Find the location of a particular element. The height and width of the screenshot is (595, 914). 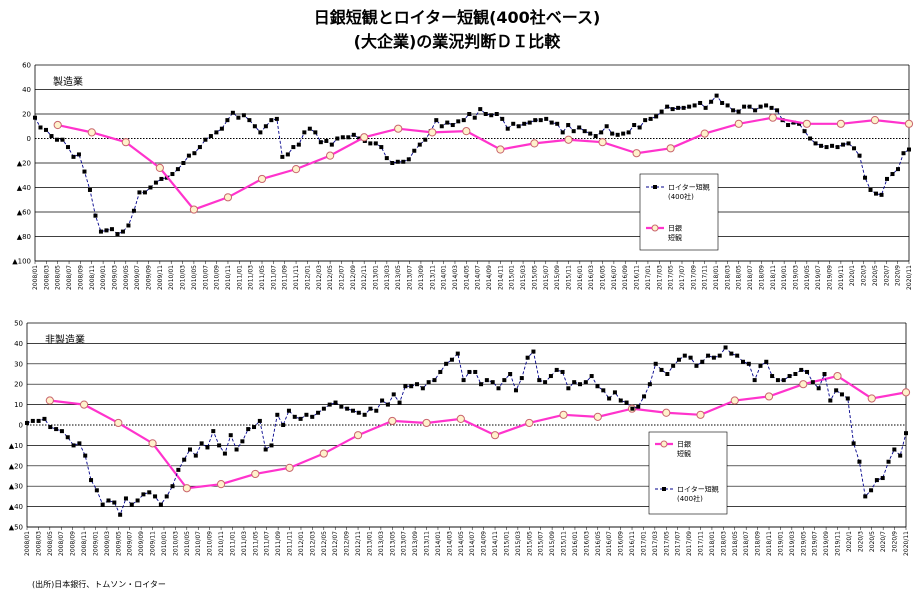

x-tick-label: 2019/01 is located at coordinates (780, 543).